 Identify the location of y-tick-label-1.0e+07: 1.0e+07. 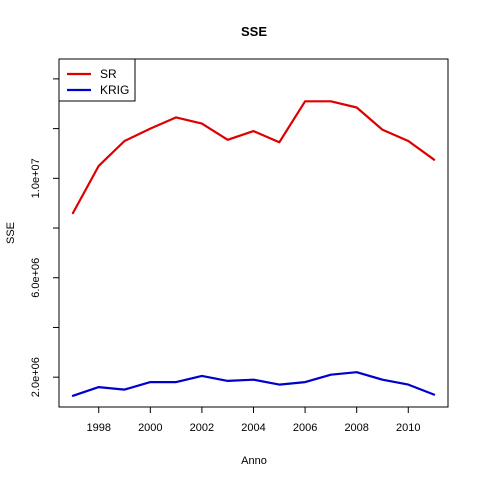
(36, 178).